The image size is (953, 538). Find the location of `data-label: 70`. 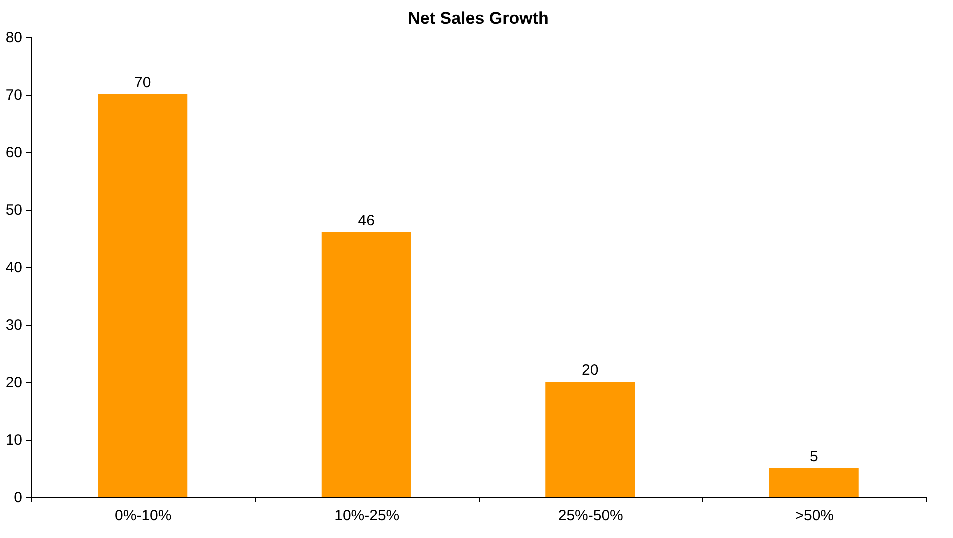

data-label: 70 is located at coordinates (143, 83).